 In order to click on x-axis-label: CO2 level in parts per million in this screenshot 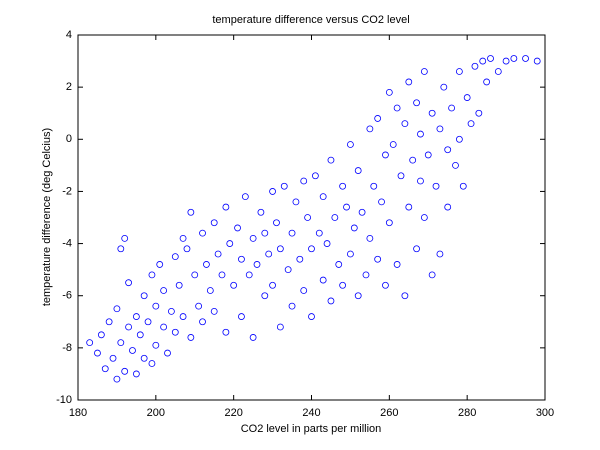, I will do `click(311, 429)`.